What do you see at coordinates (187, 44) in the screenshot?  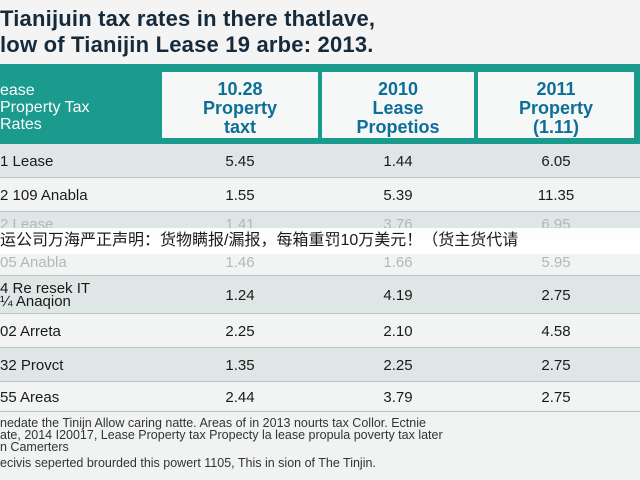 I see `title-line-2: low of Tianijin Lease 19 arbe: 2013.` at bounding box center [187, 44].